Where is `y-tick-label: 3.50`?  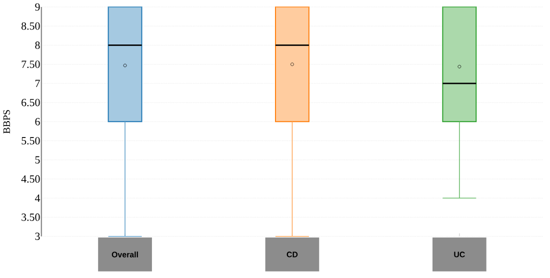 y-tick-label: 3.50 is located at coordinates (31, 217).